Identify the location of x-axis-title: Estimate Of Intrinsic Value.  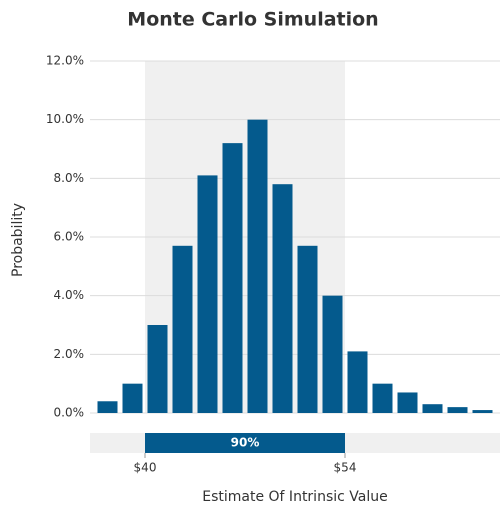
(294, 497).